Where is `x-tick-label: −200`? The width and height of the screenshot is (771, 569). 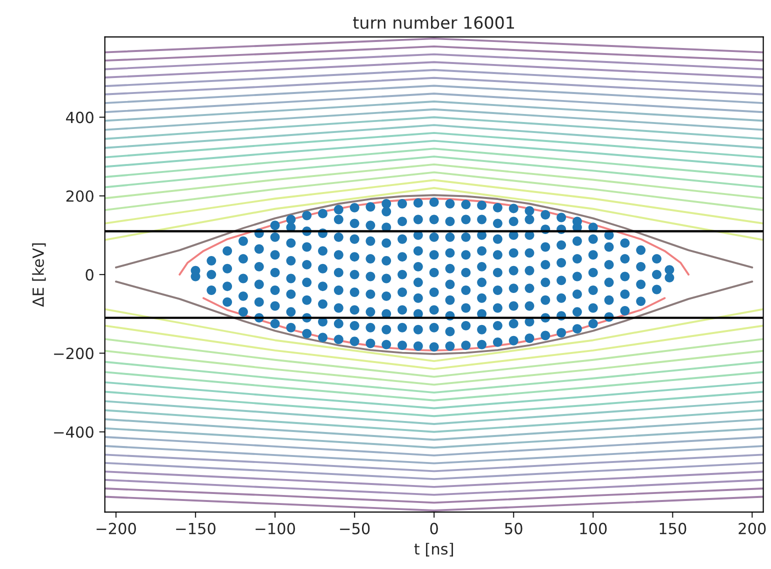
x-tick-label: −200 is located at coordinates (116, 528).